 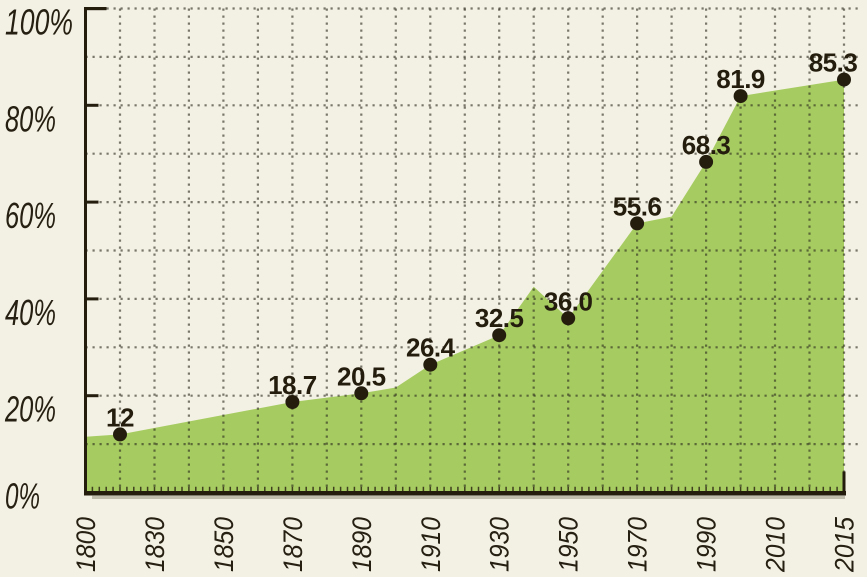 I want to click on data-point-label: 18.7, so click(x=292, y=385).